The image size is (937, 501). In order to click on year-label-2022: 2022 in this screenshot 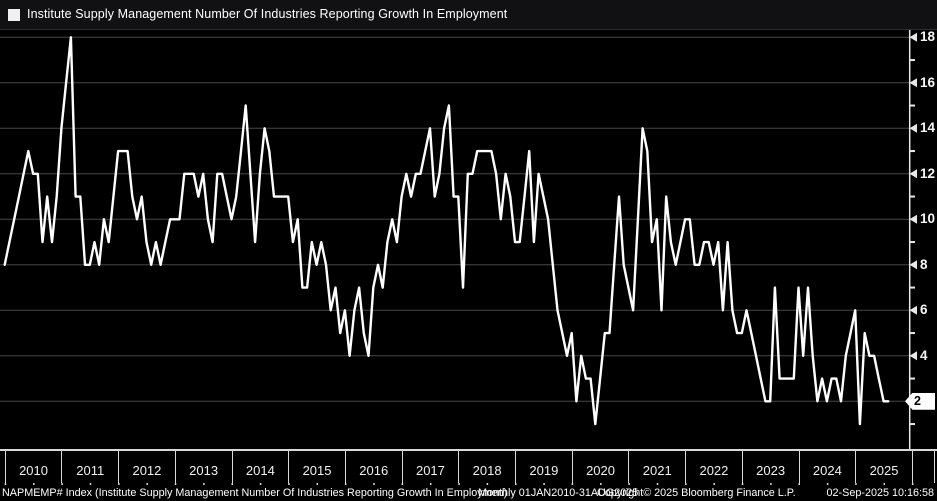, I will do `click(713, 466)`.